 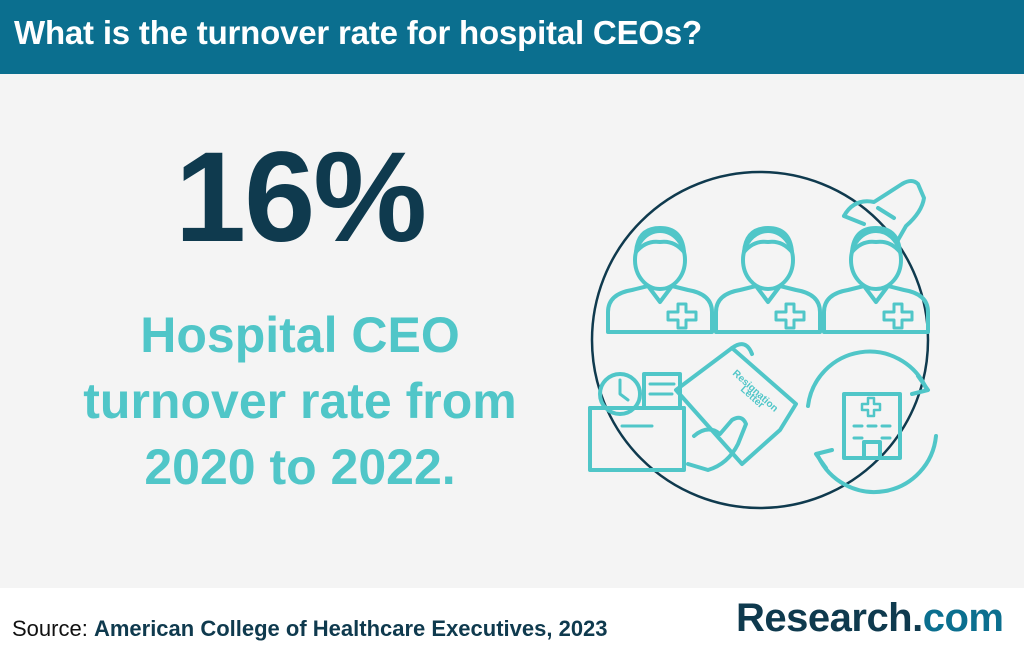 What do you see at coordinates (824, 618) in the screenshot?
I see `brand-name: Research` at bounding box center [824, 618].